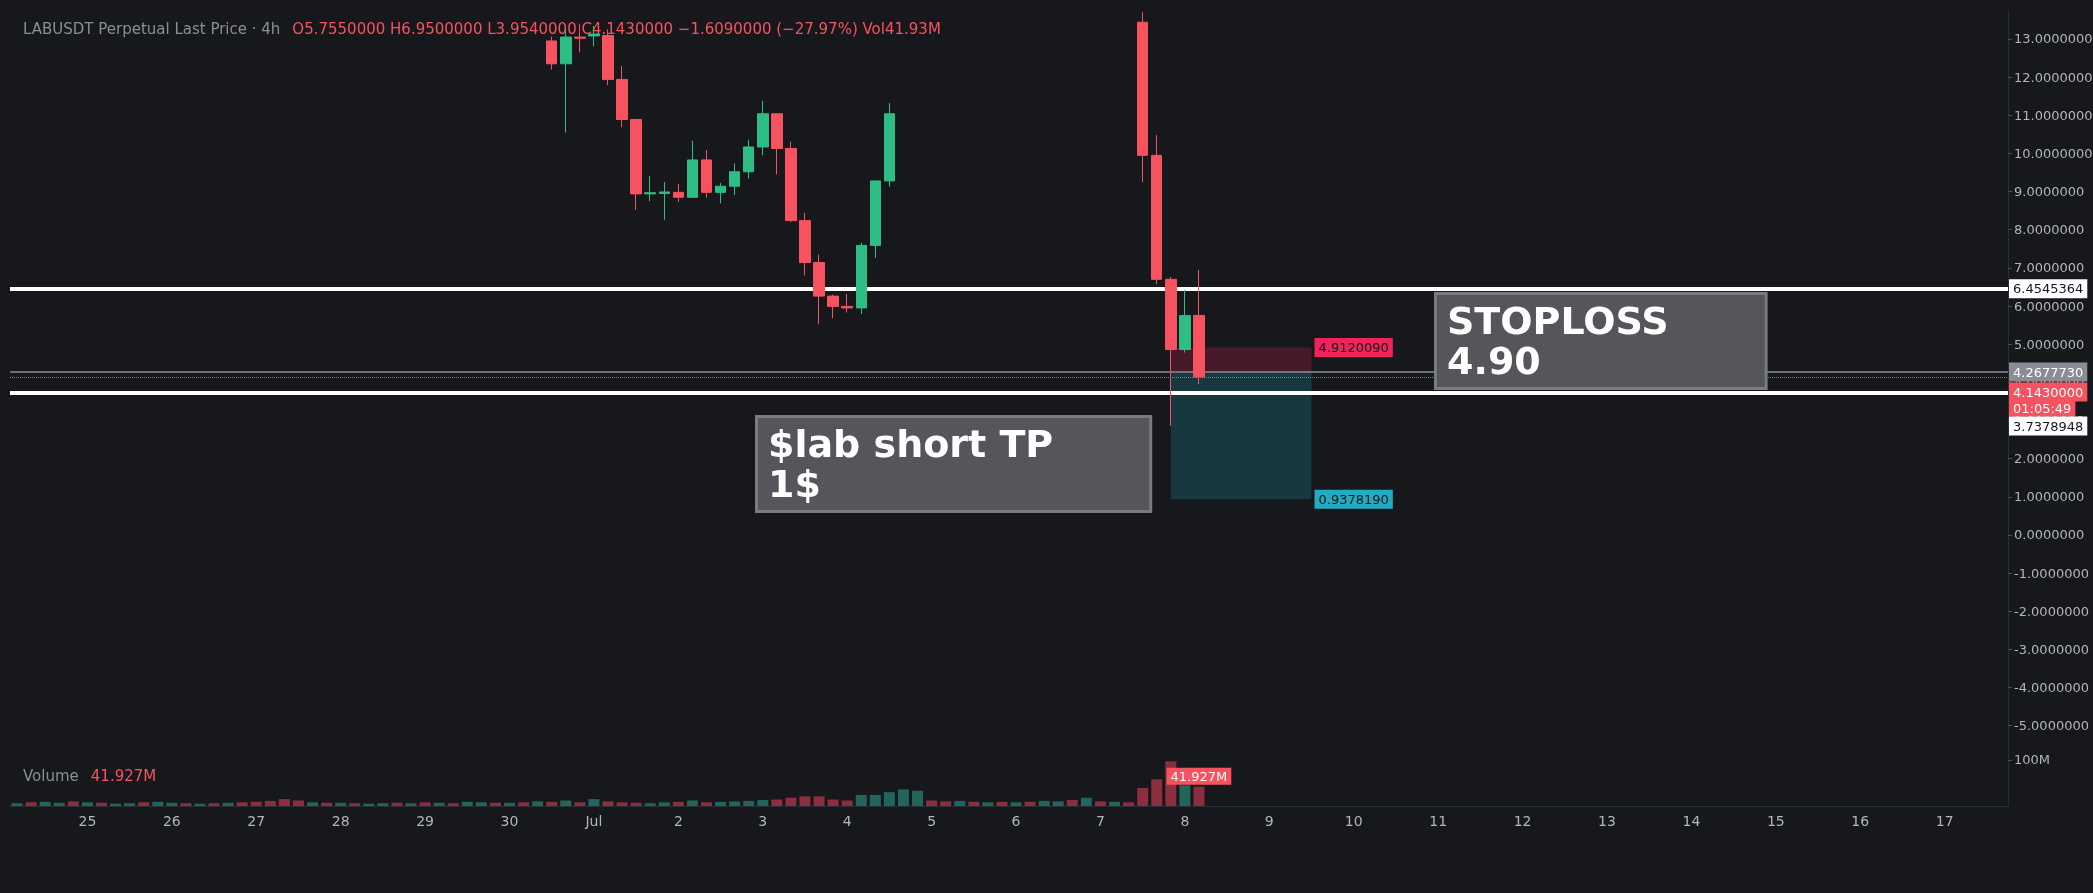 The width and height of the screenshot is (2093, 893). I want to click on x-tick-label: 17, so click(1944, 821).